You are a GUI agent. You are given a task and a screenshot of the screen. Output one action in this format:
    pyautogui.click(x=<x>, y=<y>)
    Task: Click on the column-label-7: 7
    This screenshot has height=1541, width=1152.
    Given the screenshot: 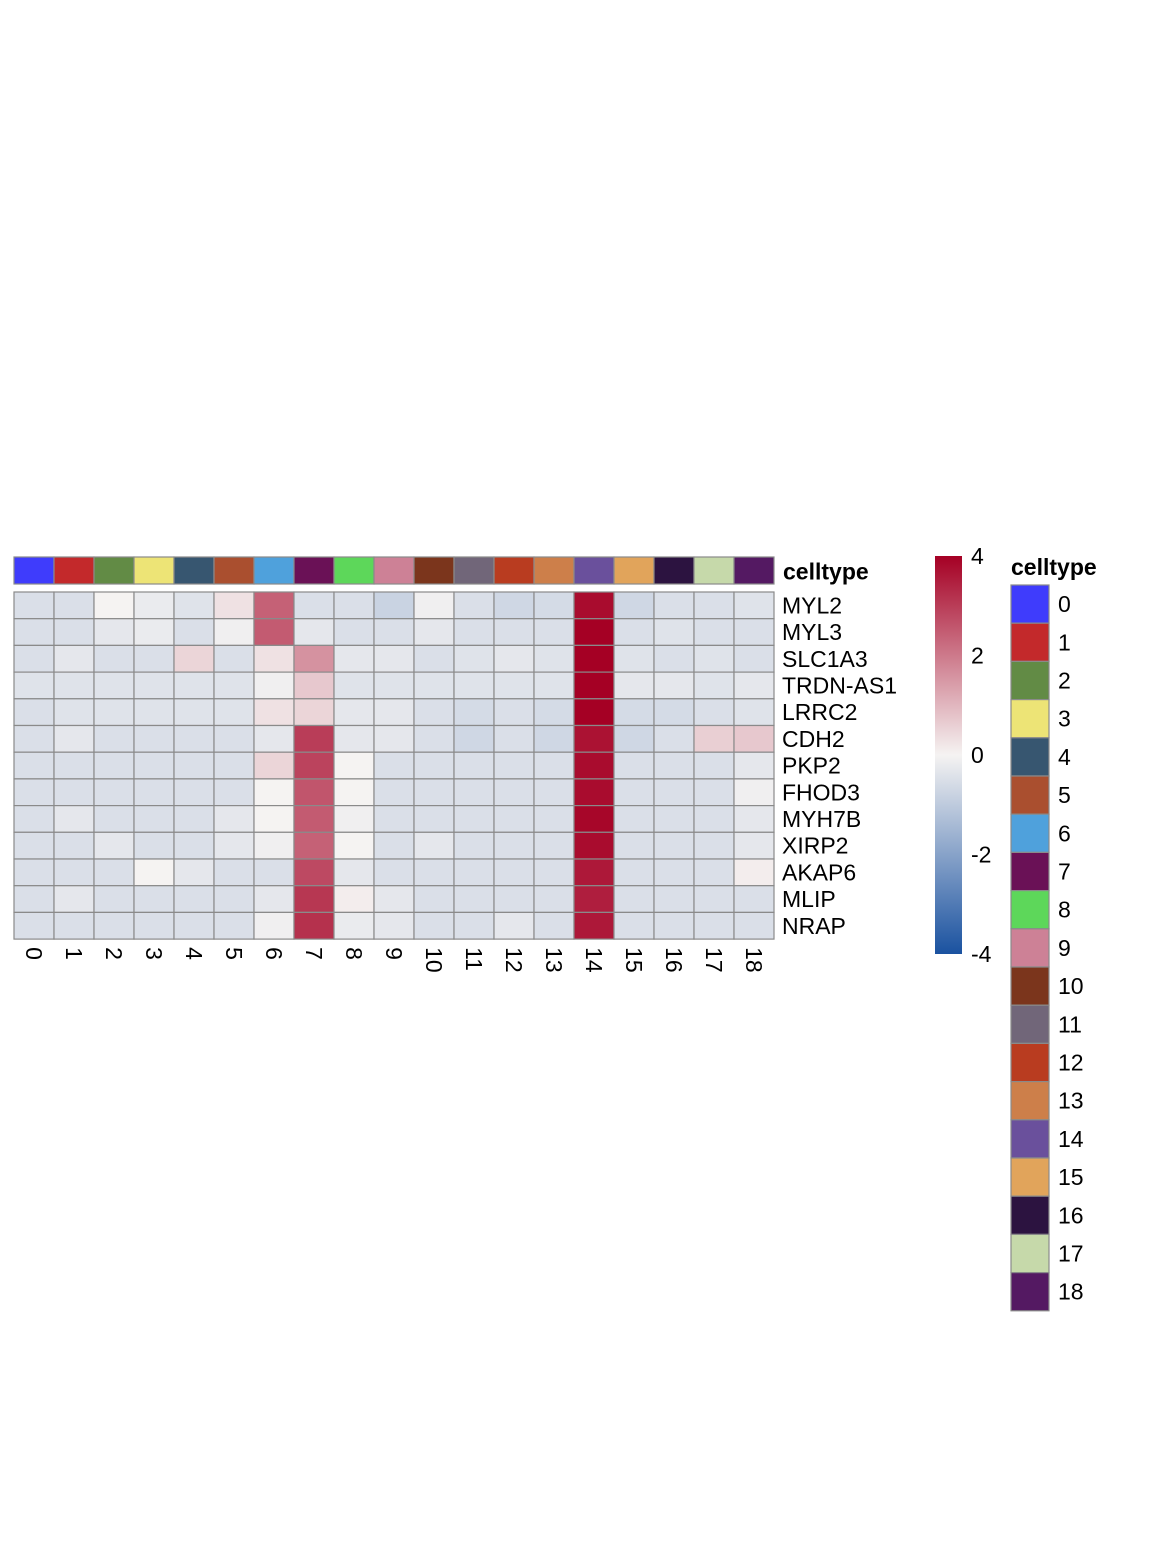 What is the action you would take?
    pyautogui.click(x=314, y=953)
    